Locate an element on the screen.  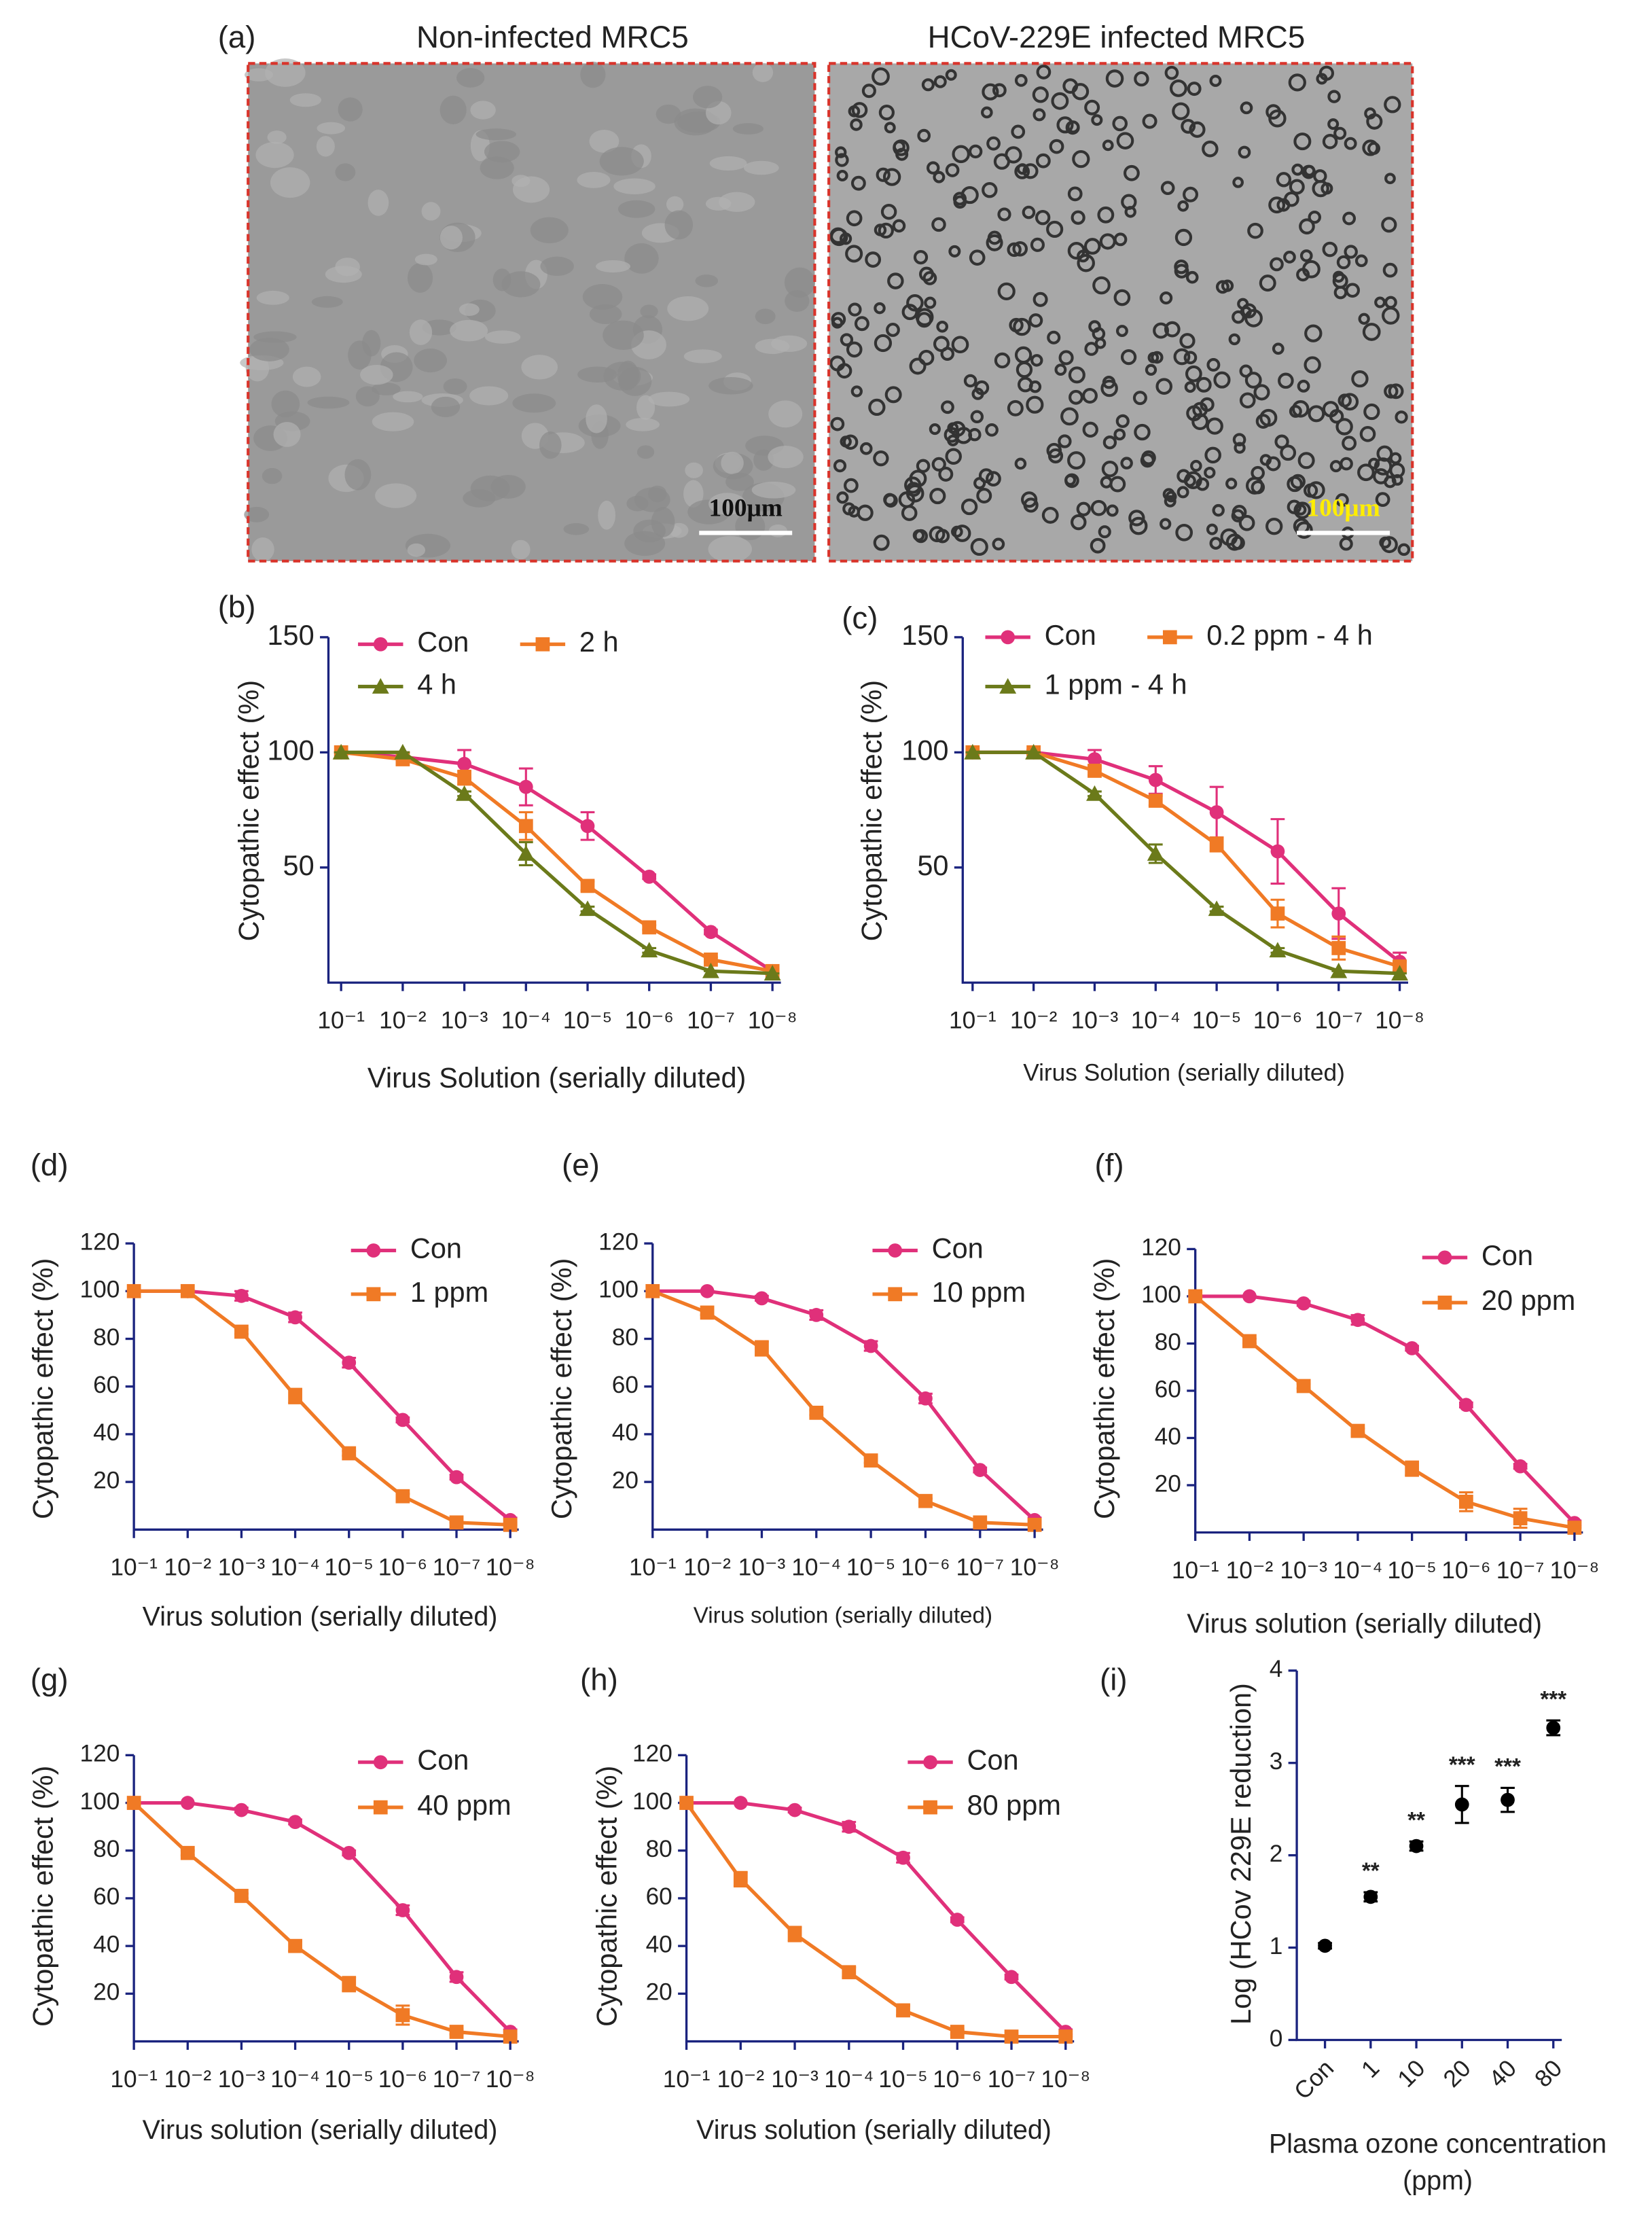
y-tick-label: 20 is located at coordinates (1168, 1483).